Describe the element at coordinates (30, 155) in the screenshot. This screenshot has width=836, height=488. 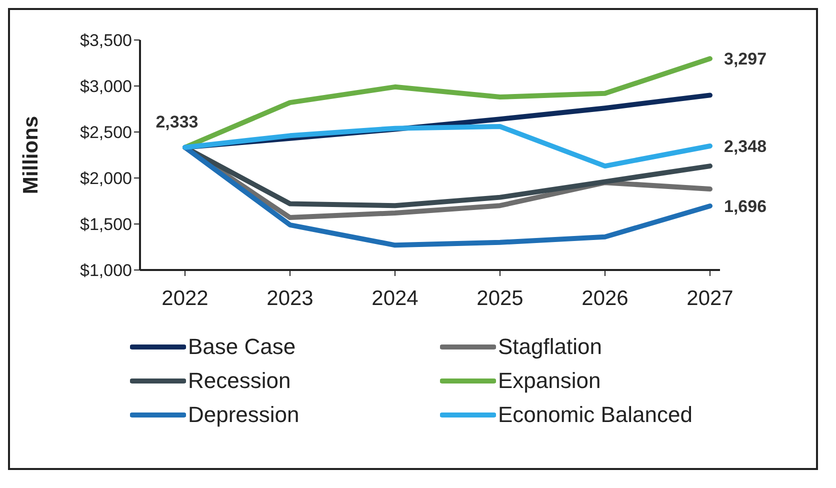
I see `y-axis-title: Millions` at that location.